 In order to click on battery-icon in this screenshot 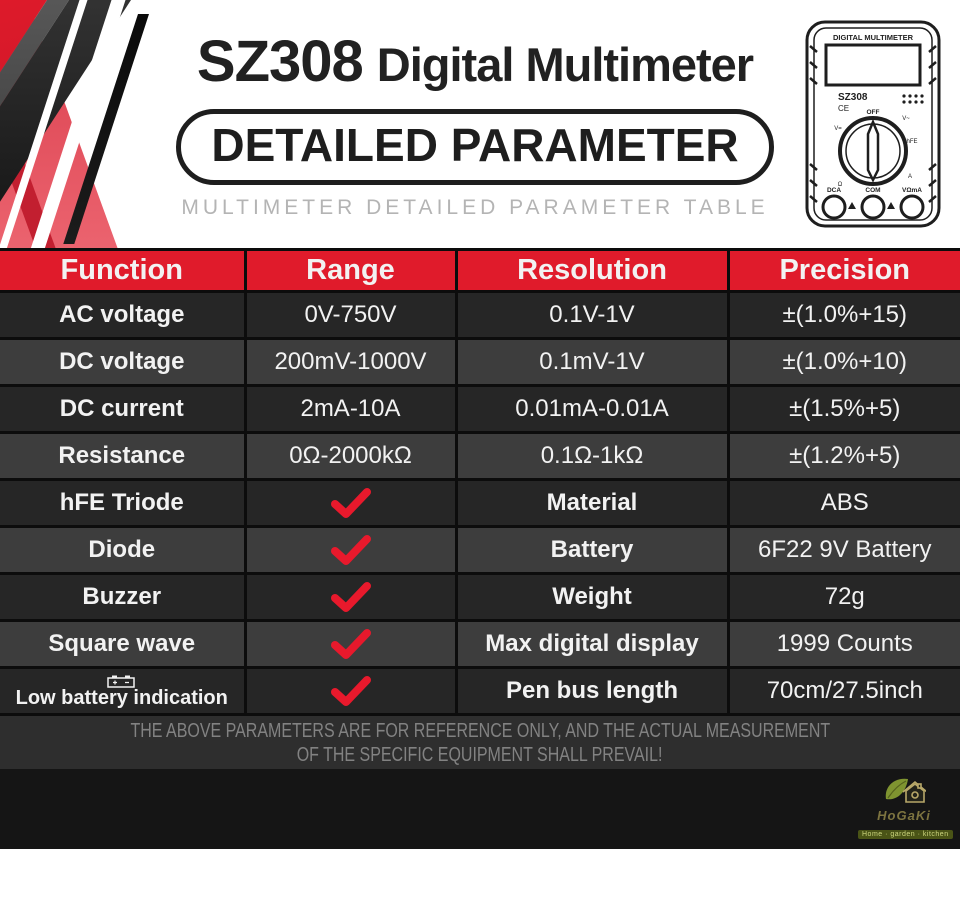, I will do `click(121, 681)`.